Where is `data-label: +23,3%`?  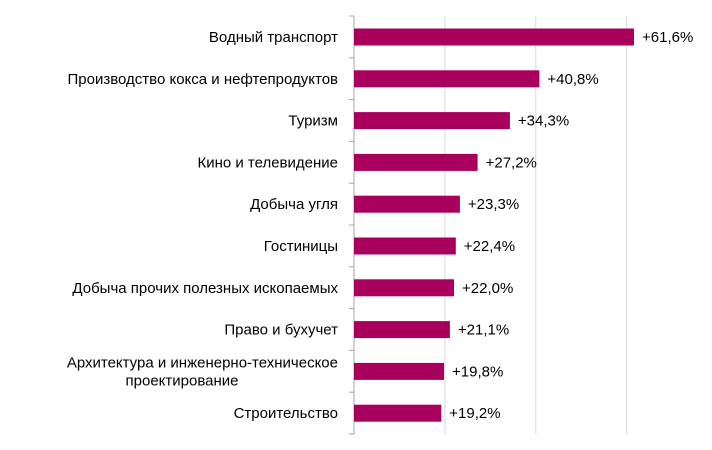
data-label: +23,3% is located at coordinates (493, 204).